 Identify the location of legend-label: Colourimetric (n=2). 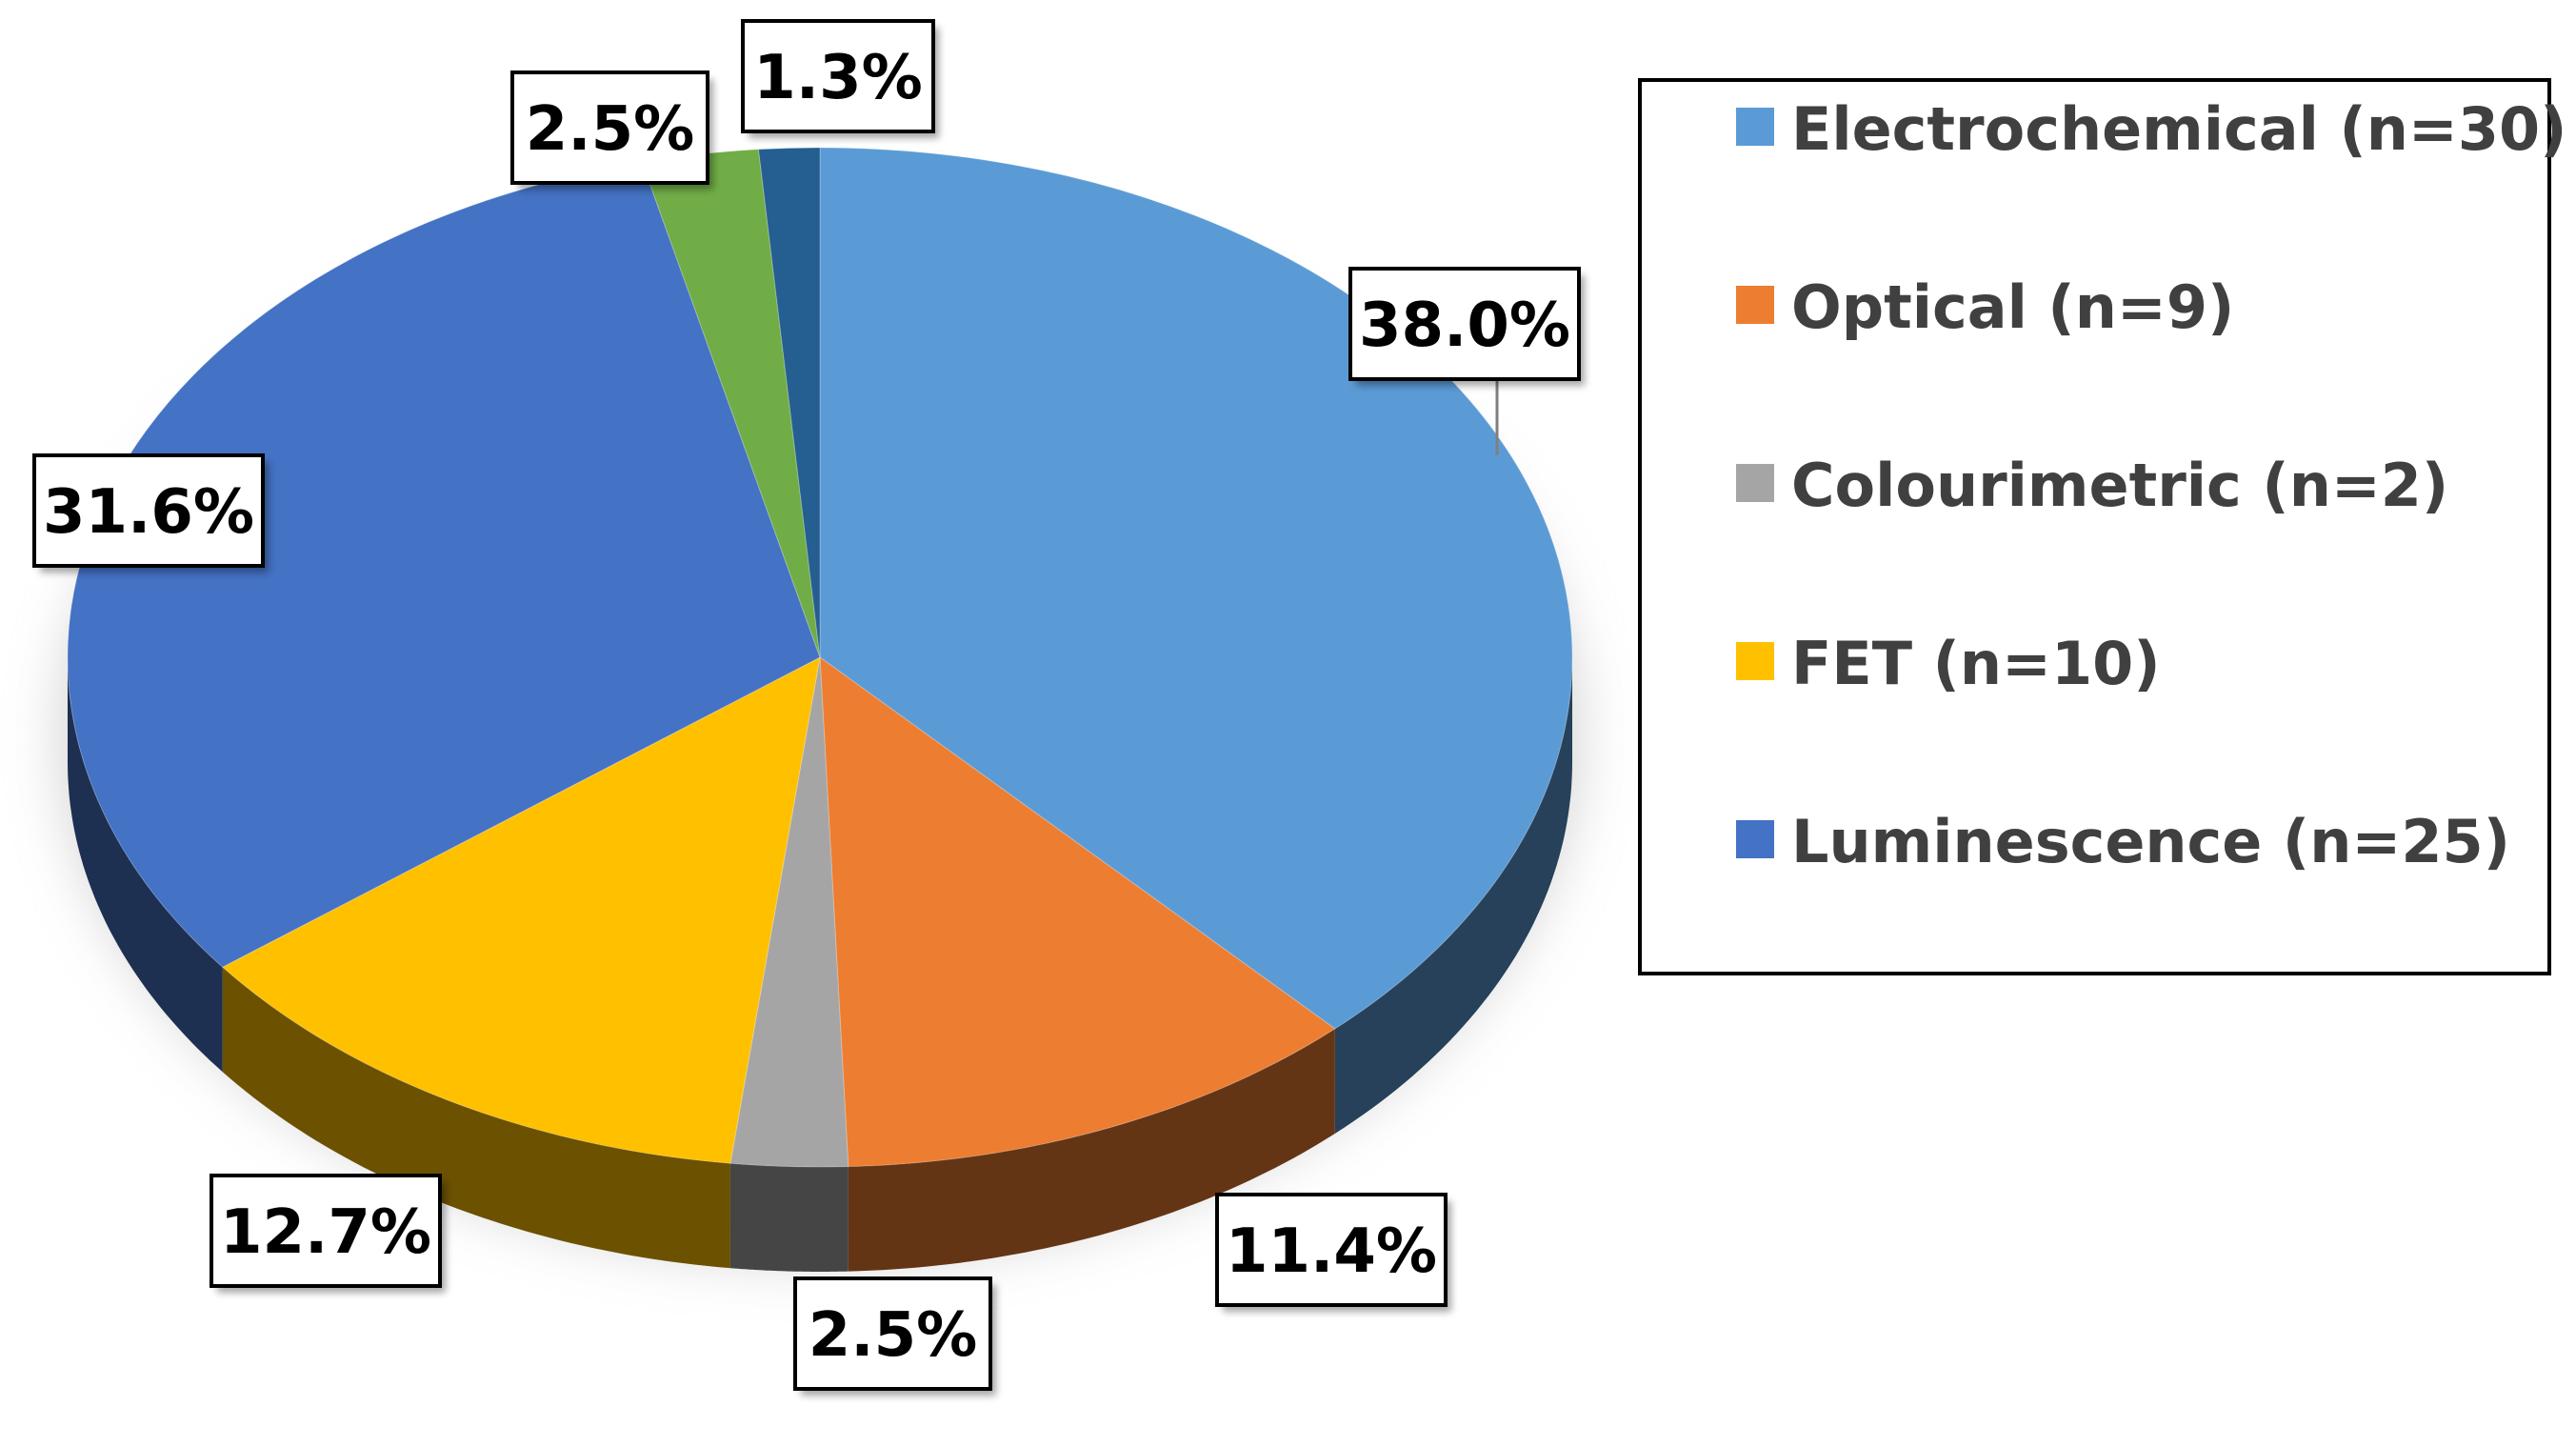
(2119, 486).